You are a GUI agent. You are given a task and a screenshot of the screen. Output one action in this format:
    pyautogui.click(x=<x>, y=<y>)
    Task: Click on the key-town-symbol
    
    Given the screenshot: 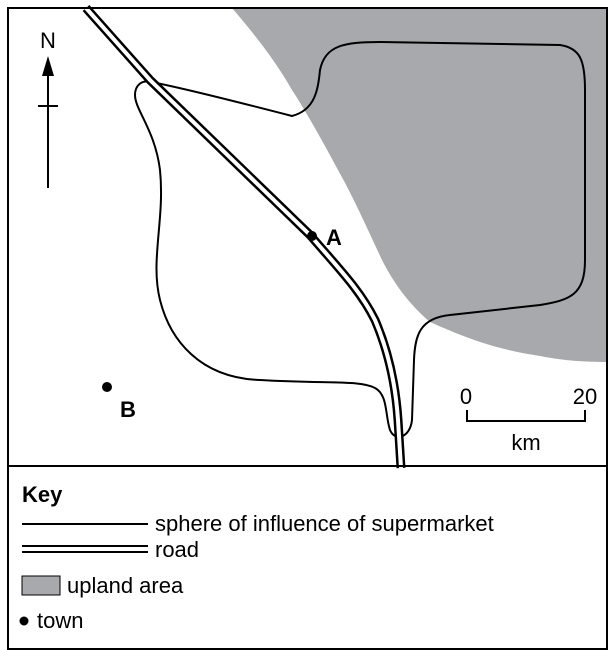 What is the action you would take?
    pyautogui.click(x=24, y=621)
    